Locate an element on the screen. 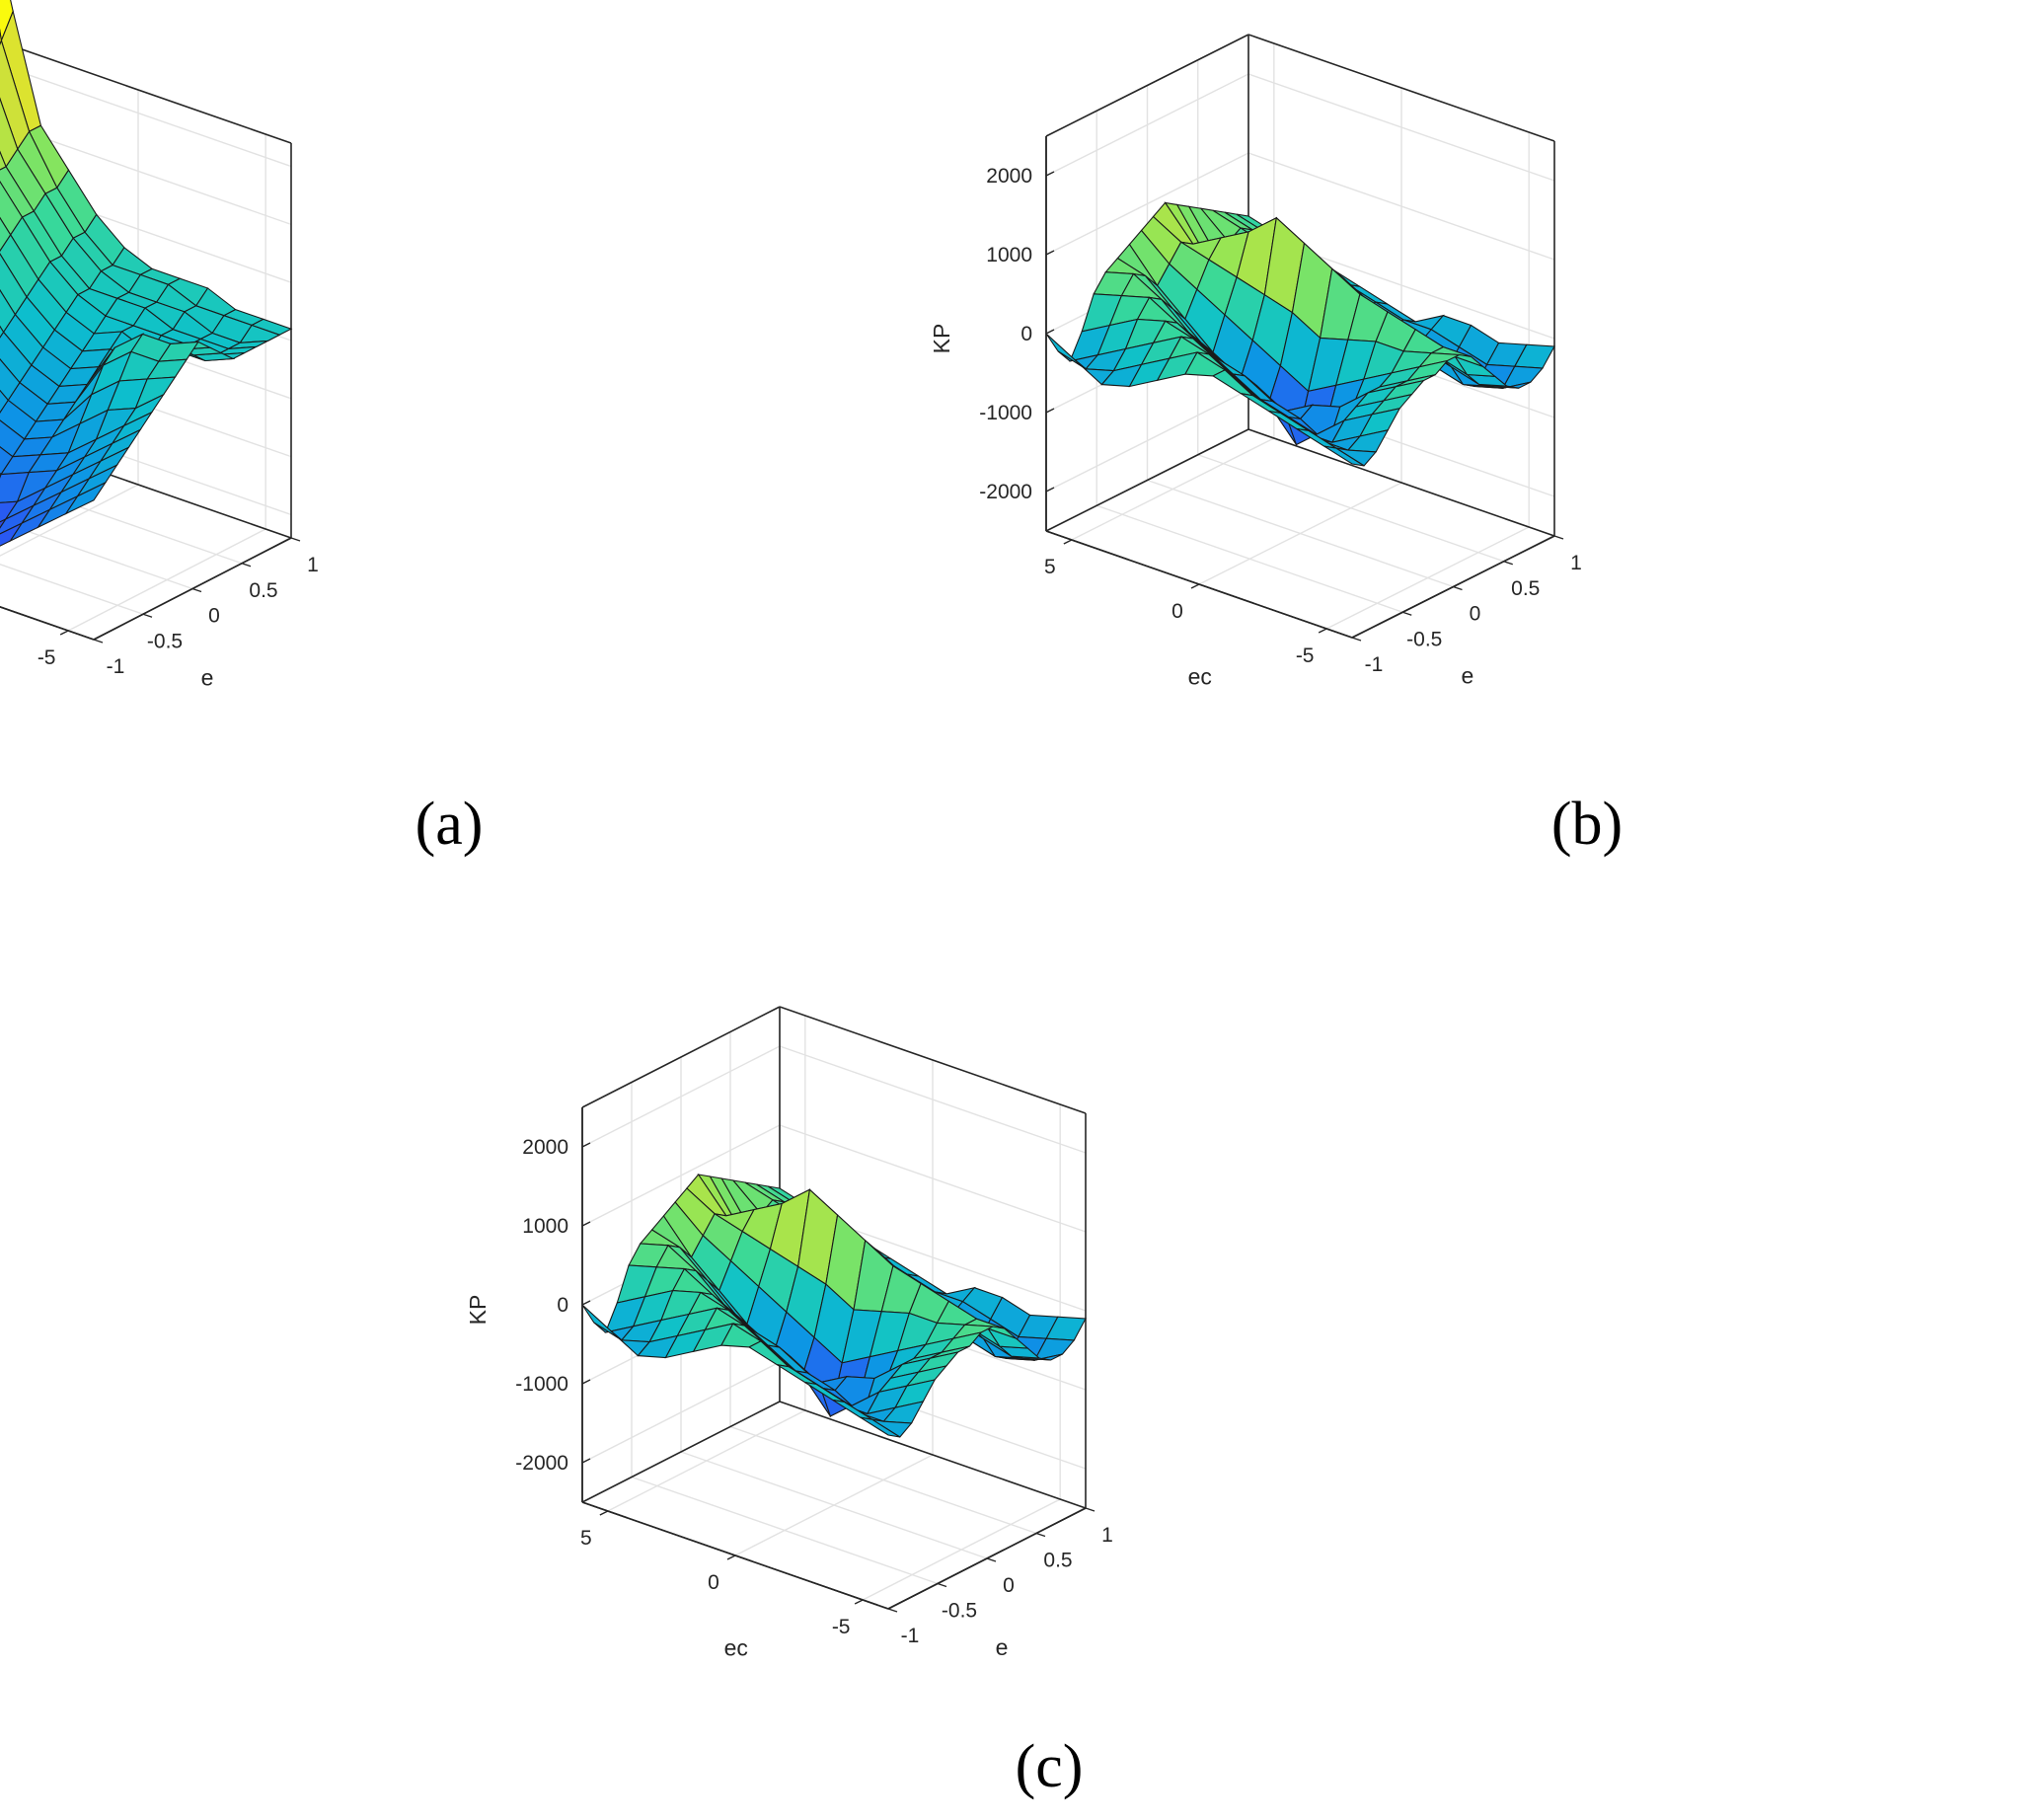  surface-plot-a: 151050-5-10-1550-5-1-0.500.51eceKD(a) is located at coordinates (241, 429).